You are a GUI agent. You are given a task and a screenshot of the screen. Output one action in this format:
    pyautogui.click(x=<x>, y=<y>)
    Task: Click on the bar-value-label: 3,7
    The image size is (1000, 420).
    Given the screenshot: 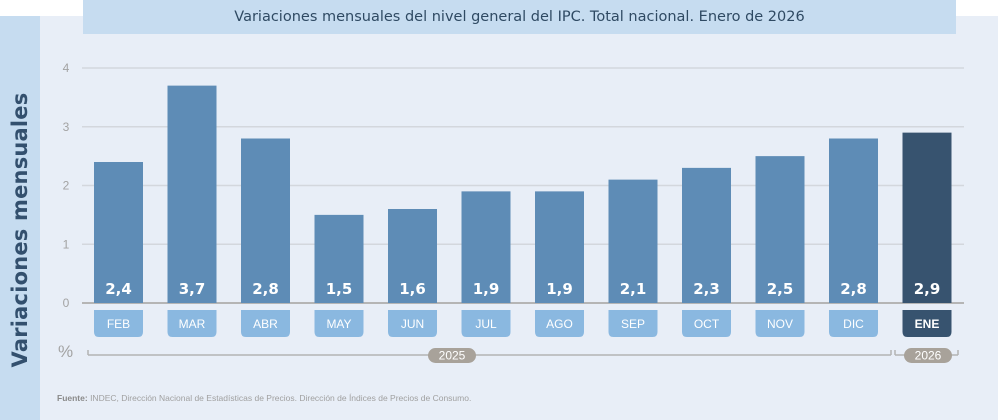 What is the action you would take?
    pyautogui.click(x=192, y=289)
    